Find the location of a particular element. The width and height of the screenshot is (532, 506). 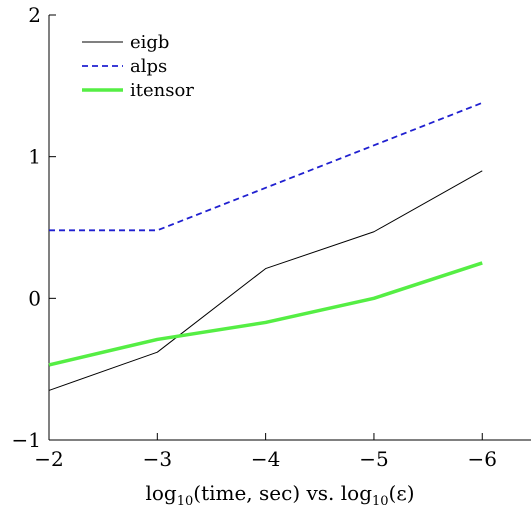

legend: eigb alps itensor is located at coordinates (138, 66).